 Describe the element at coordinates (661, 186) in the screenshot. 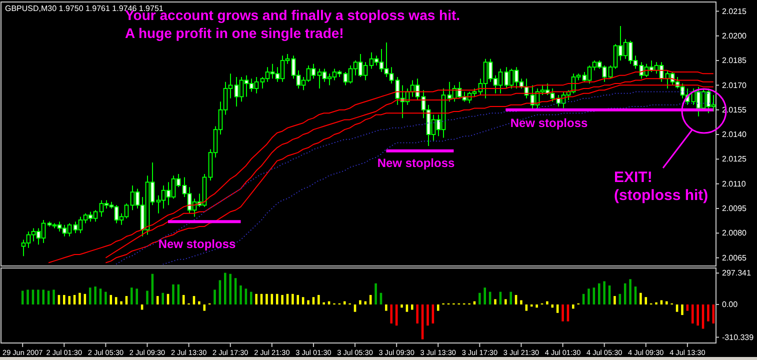

I see `annotation: EXIT! (stoploss hit)` at that location.